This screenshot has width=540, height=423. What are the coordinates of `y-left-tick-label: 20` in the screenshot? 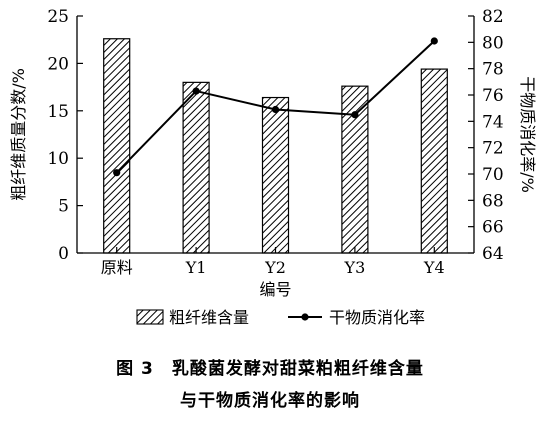 It's located at (58, 64).